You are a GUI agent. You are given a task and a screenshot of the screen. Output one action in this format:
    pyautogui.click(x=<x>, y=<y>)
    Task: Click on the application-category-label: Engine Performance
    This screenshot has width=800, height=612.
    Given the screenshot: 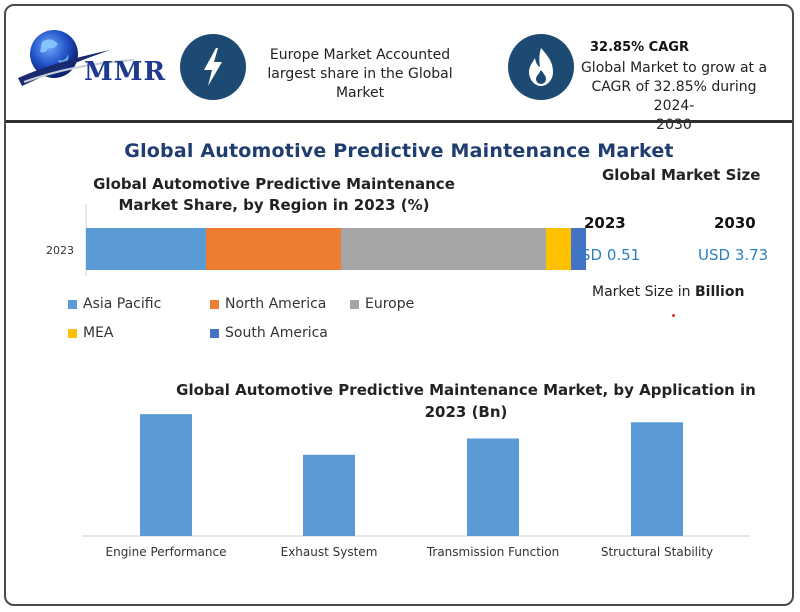 What is the action you would take?
    pyautogui.click(x=166, y=552)
    